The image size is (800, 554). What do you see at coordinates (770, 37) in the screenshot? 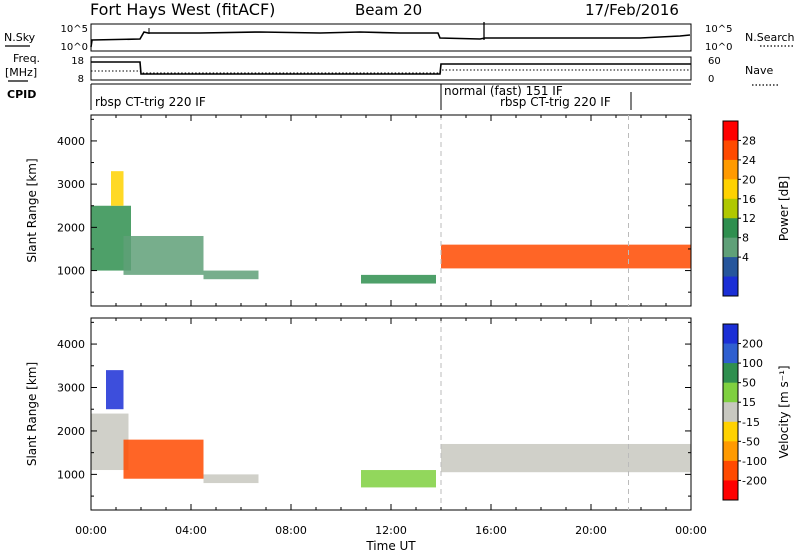
I see `nsearch-label: N.Search` at bounding box center [770, 37].